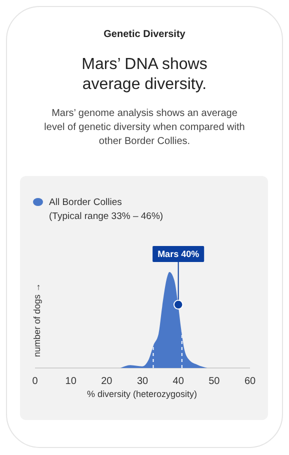 The image size is (289, 455). I want to click on y-axis-title: number of dogs →, so click(37, 320).